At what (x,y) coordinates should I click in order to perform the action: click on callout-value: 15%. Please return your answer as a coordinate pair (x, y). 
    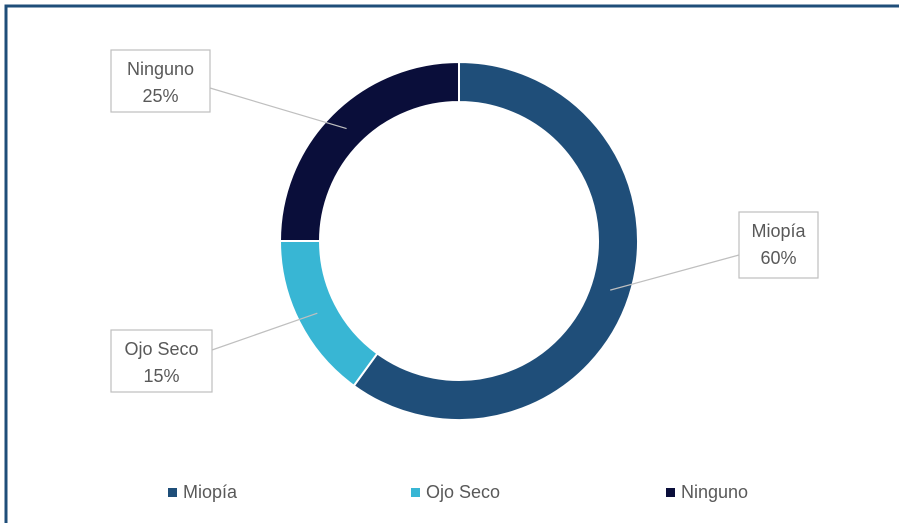
    Looking at the image, I should click on (161, 376).